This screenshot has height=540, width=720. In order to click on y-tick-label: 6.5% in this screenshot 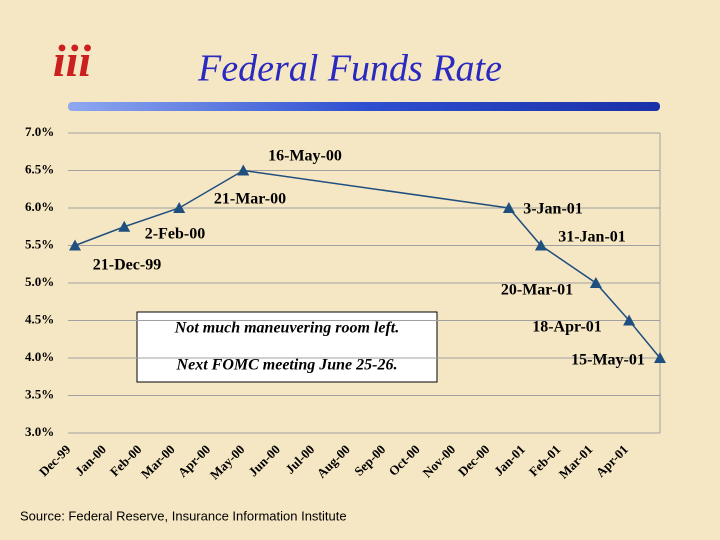, I will do `click(39, 168)`.